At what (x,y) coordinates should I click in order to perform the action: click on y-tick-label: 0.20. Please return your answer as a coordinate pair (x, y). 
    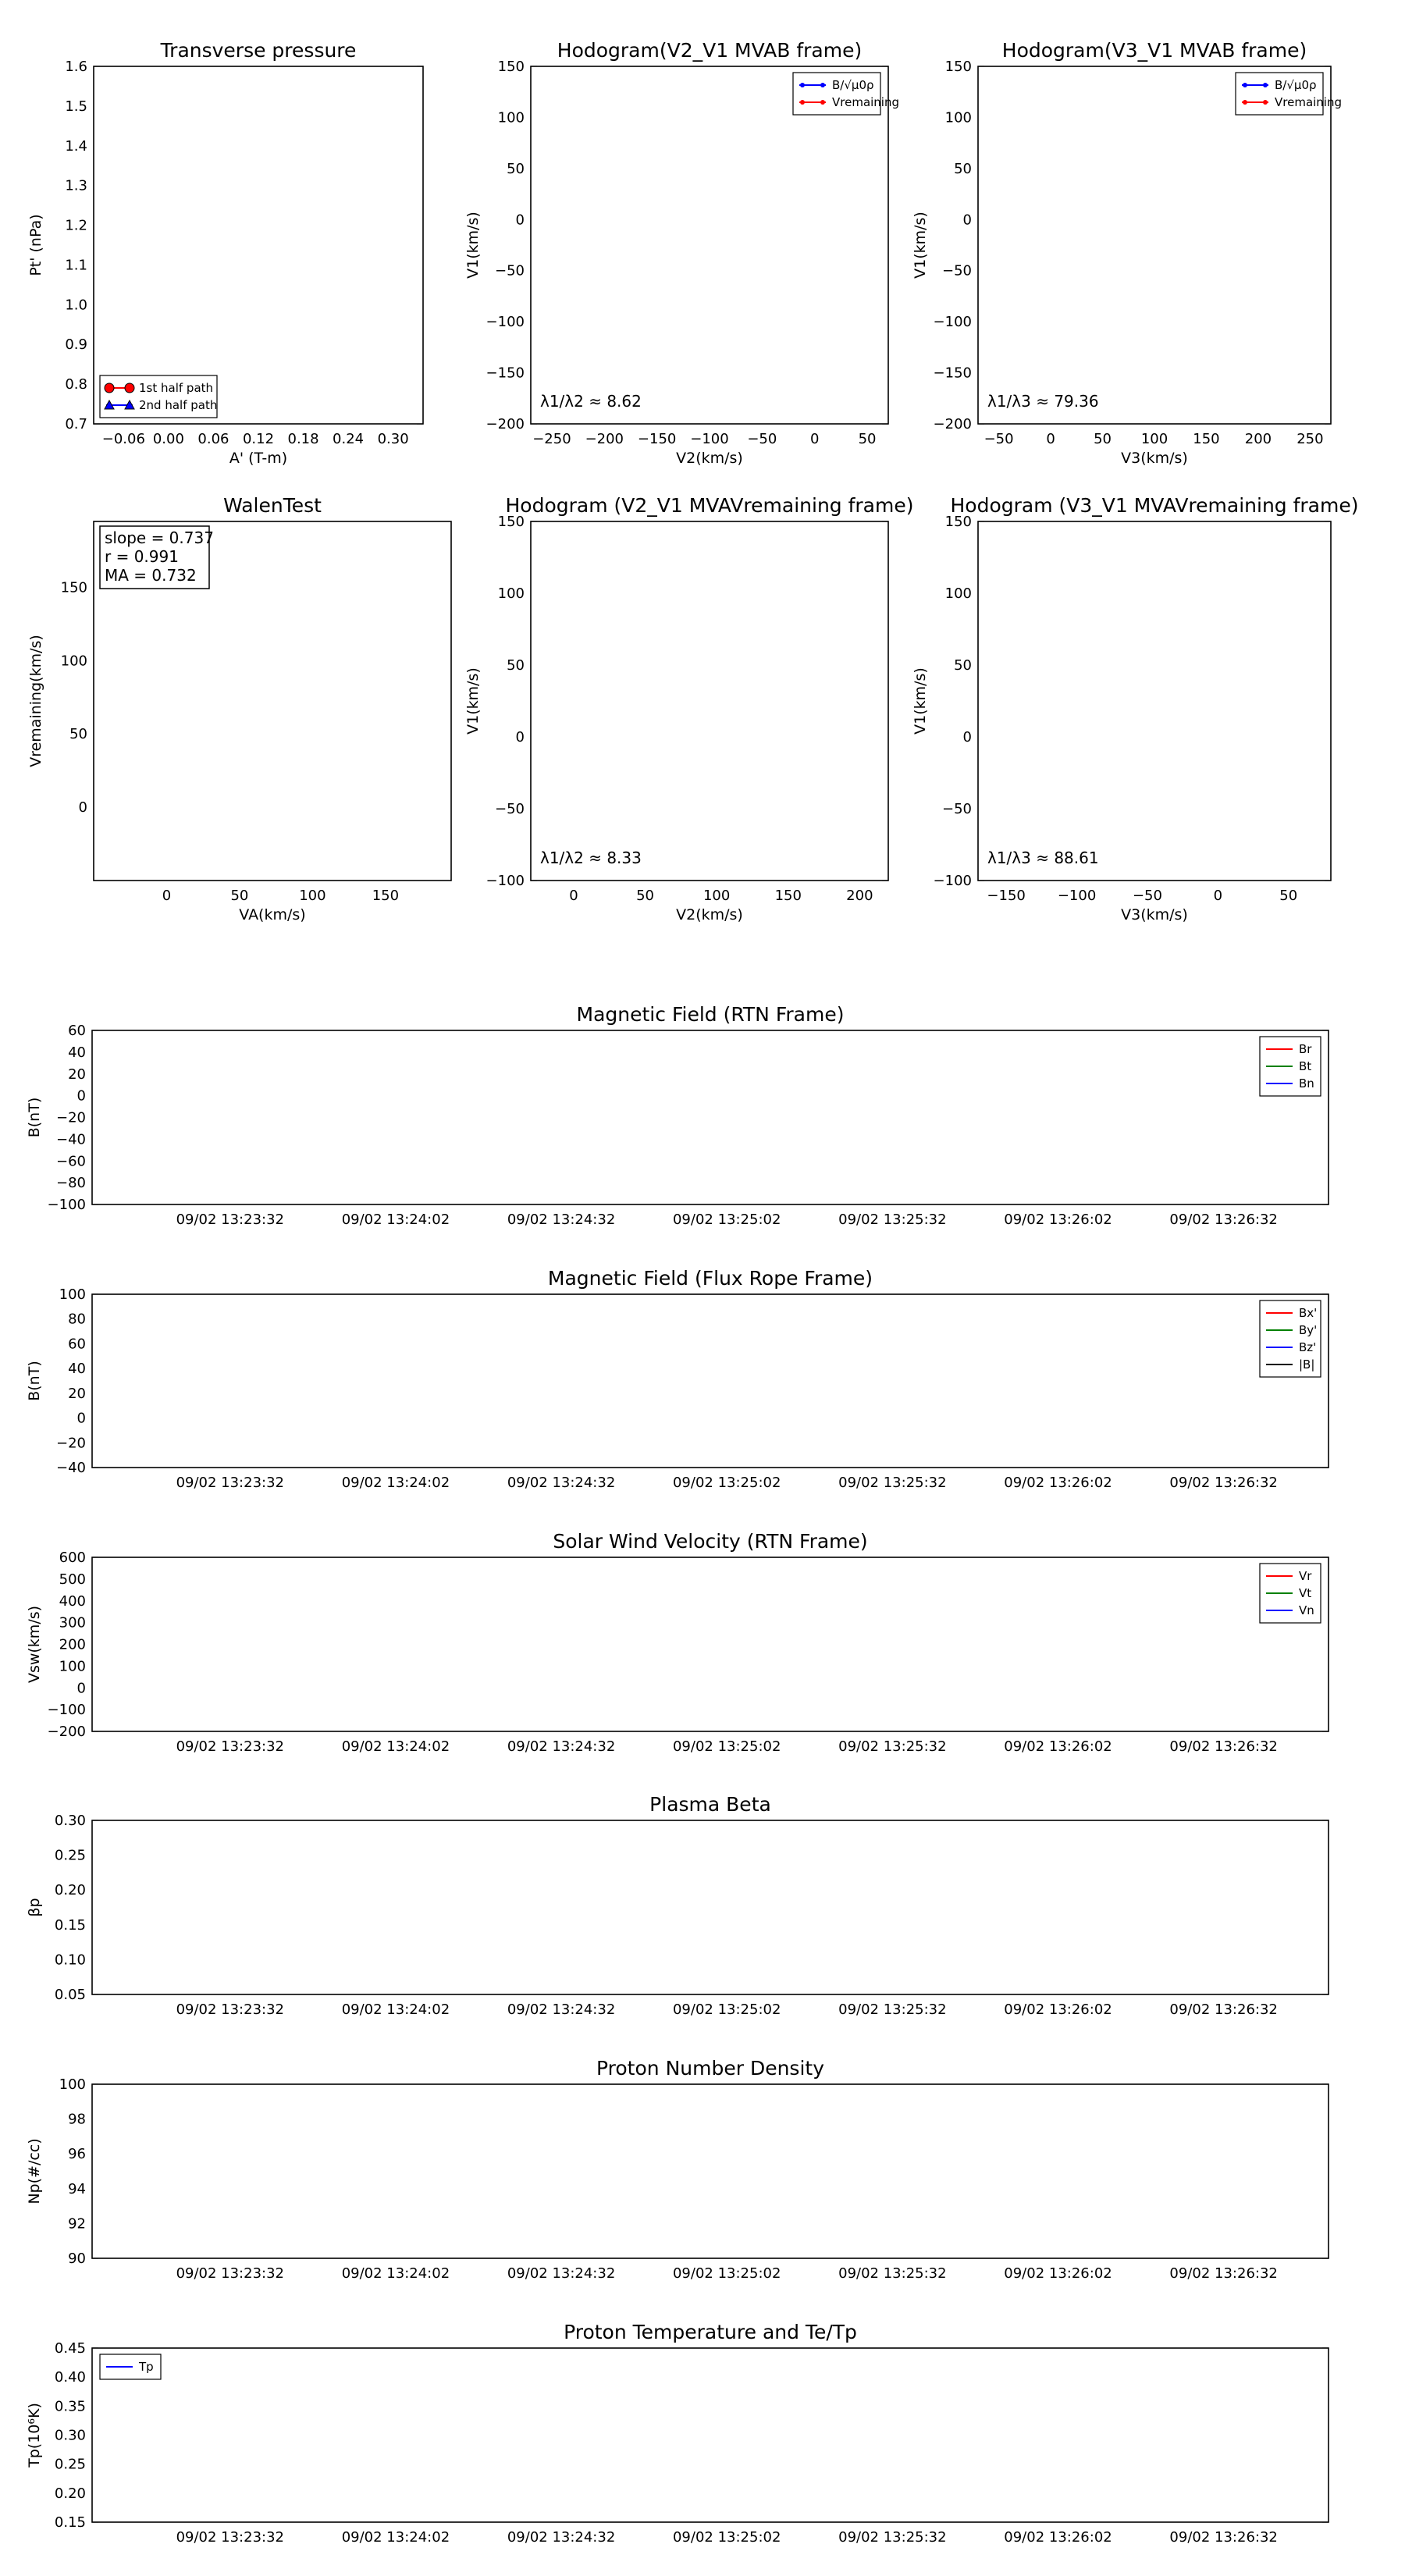
    Looking at the image, I should click on (71, 2493).